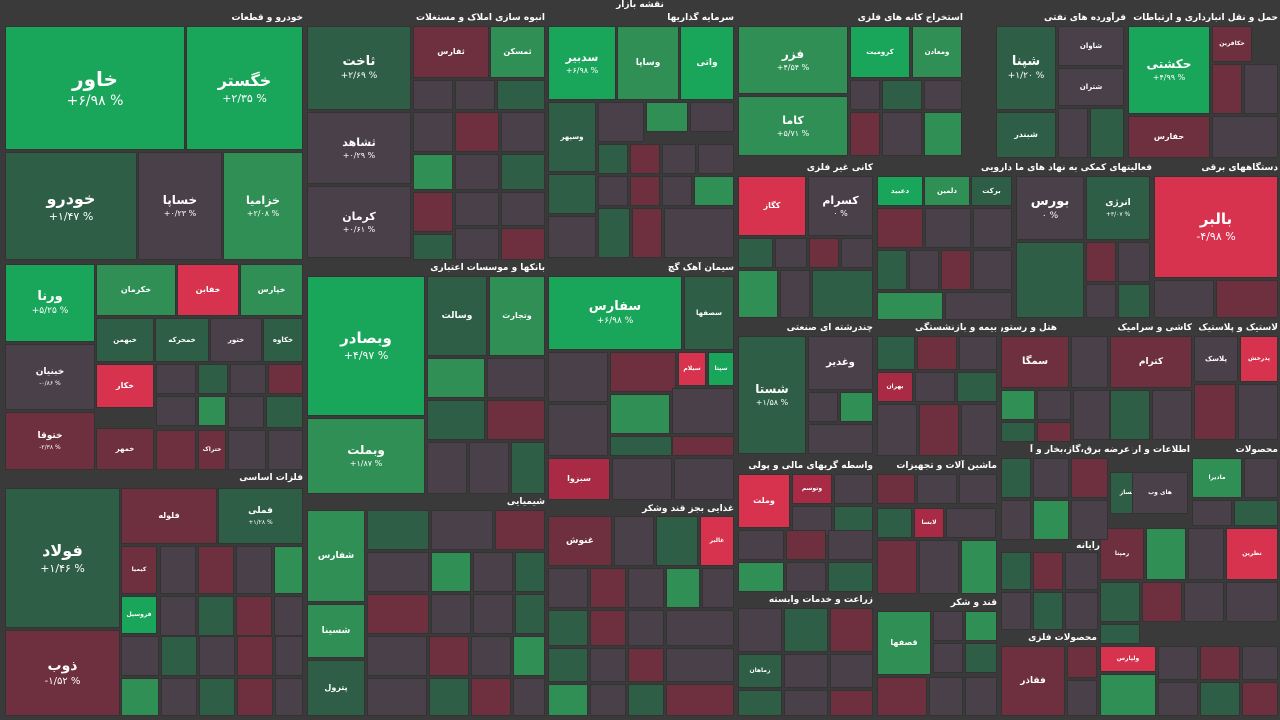 The height and width of the screenshot is (720, 1280). Describe the element at coordinates (692, 369) in the screenshot. I see `stock-tile: سیلام` at that location.